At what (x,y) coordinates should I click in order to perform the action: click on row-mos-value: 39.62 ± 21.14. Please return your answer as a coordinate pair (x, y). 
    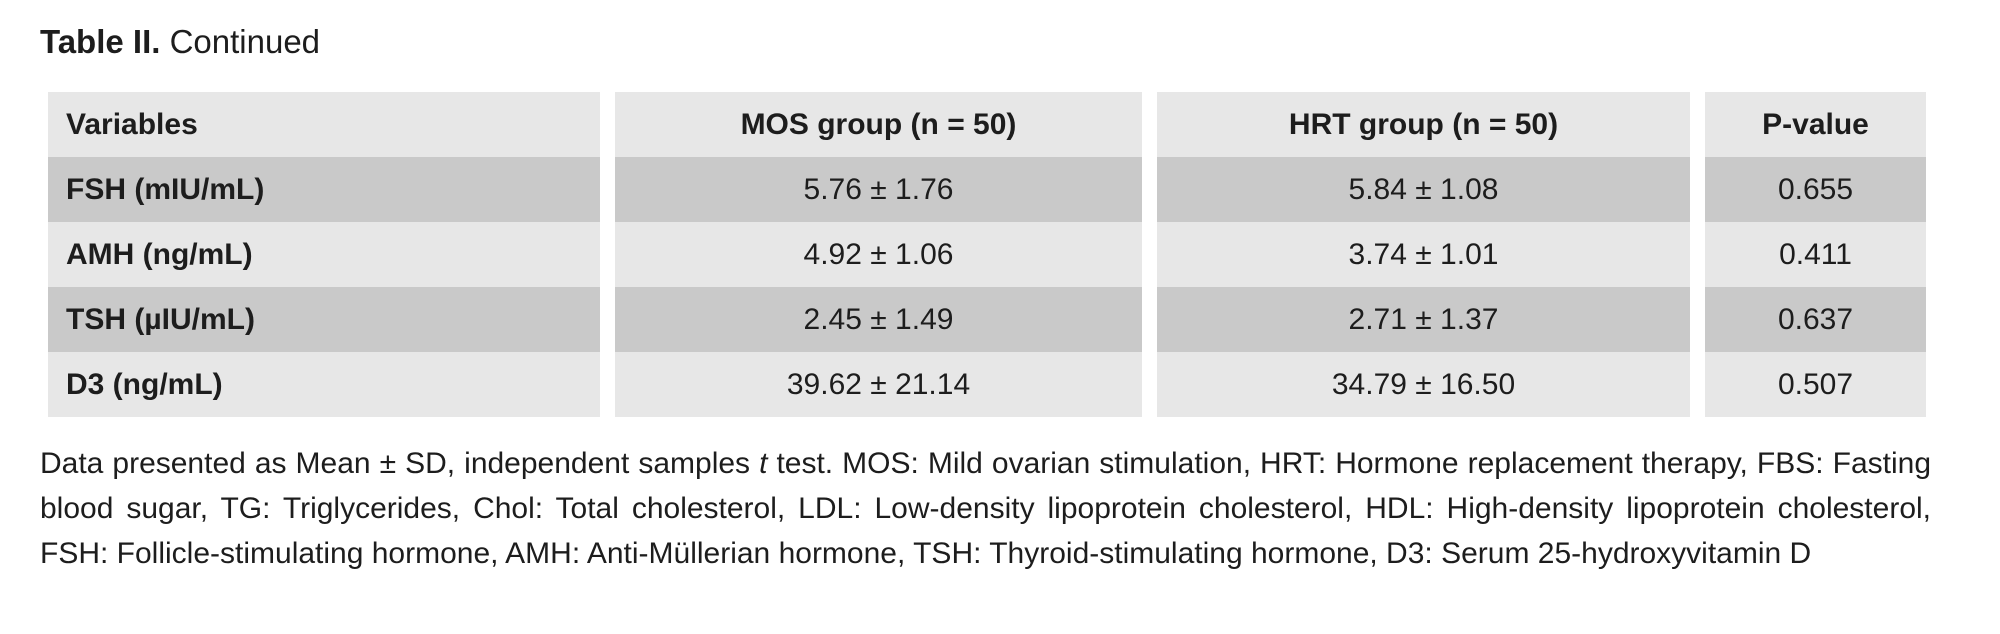
    Looking at the image, I should click on (878, 384).